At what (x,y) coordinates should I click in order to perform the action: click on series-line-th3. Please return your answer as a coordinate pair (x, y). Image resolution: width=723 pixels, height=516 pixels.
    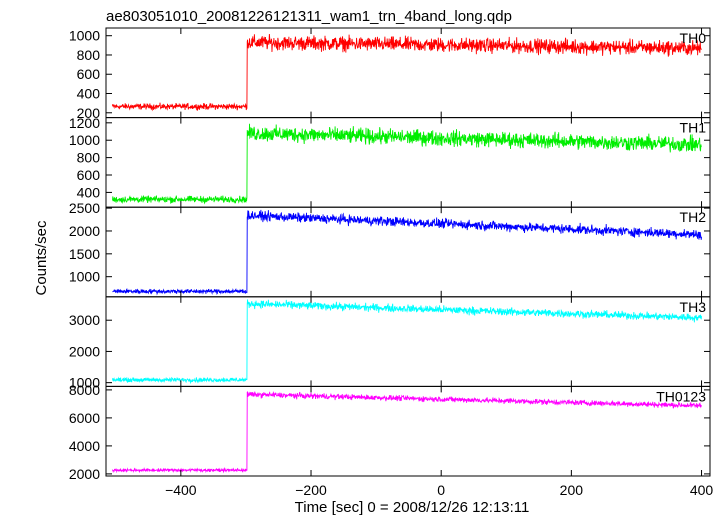
    Looking at the image, I should click on (407, 342).